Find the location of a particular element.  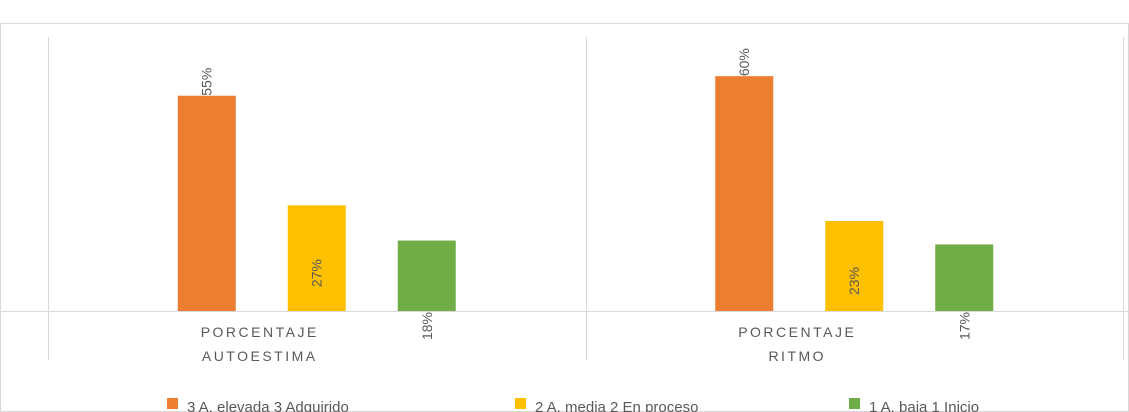

data-label: 18% is located at coordinates (427, 326).